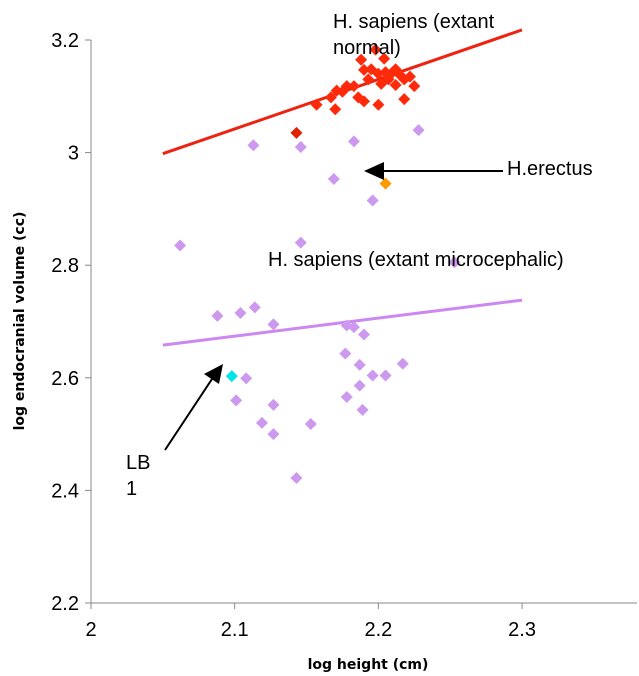 The width and height of the screenshot is (639, 676). I want to click on y-tick-label: 2.4, so click(65, 491).